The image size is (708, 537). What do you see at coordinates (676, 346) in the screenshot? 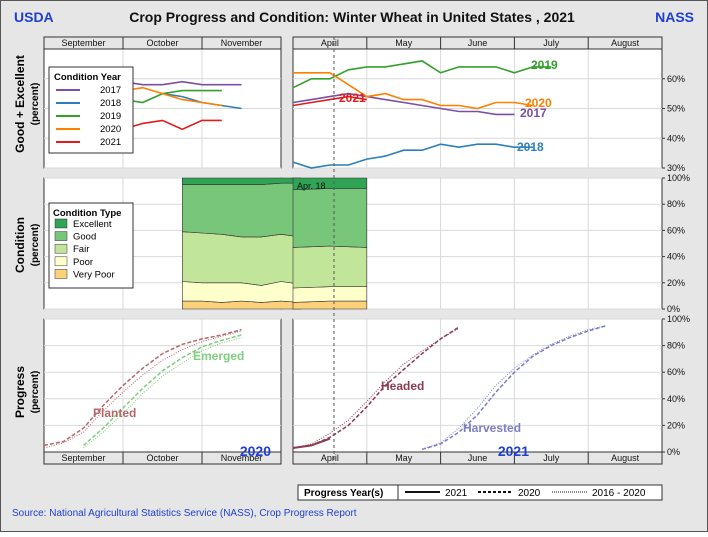
I see `y-tick-prog-4: 80%` at bounding box center [676, 346].